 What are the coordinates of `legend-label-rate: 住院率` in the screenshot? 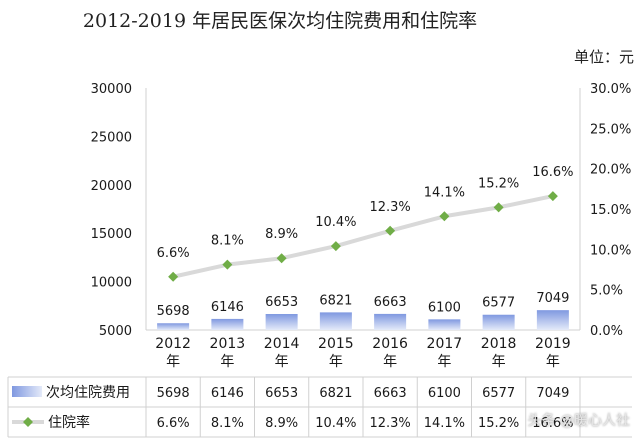 It's located at (69, 422).